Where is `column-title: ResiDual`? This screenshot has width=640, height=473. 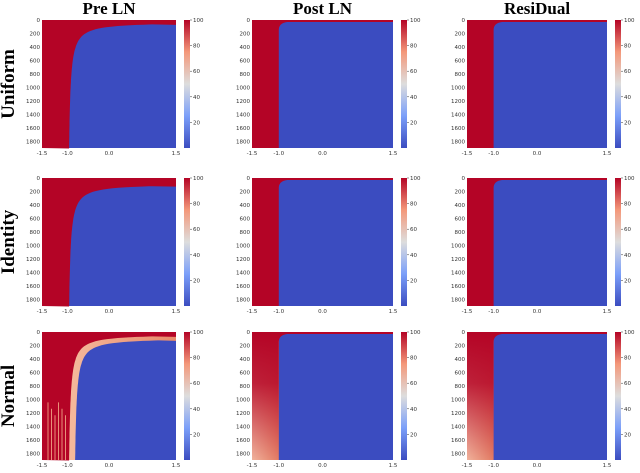 column-title: ResiDual is located at coordinates (537, 9).